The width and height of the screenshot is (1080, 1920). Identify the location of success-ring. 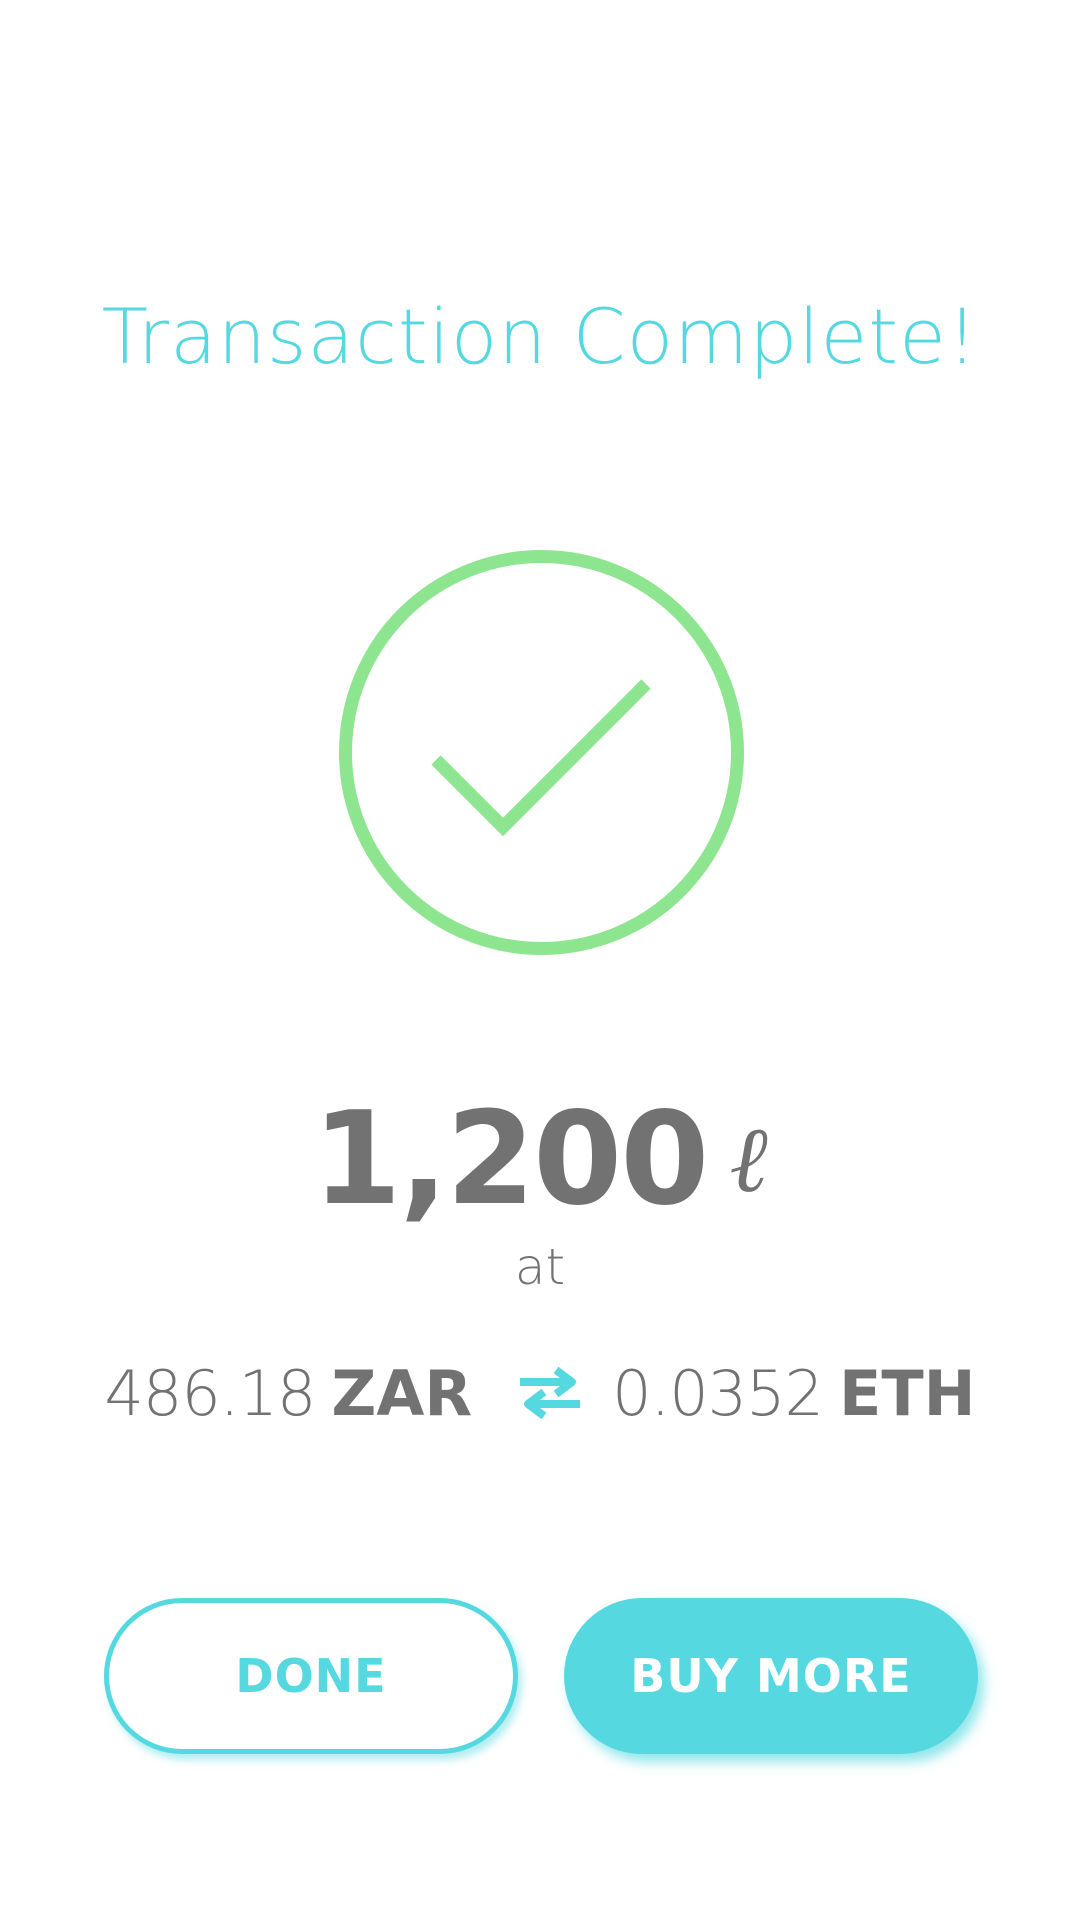
(541, 752).